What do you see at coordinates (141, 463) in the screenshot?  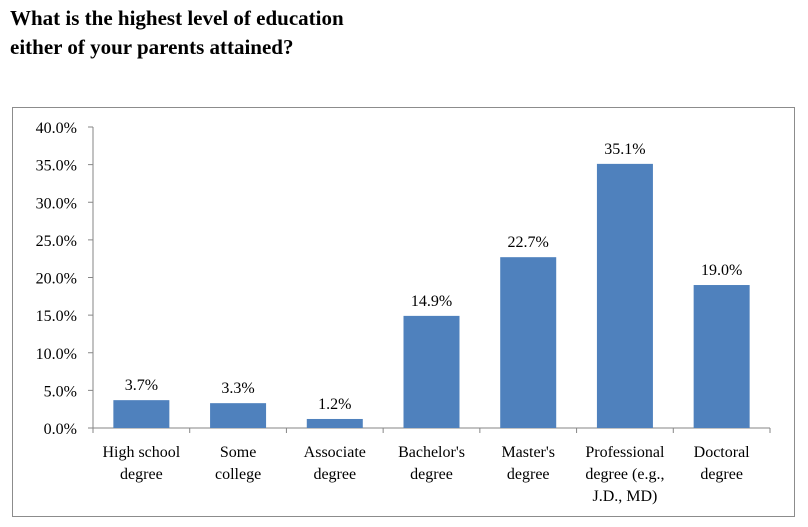 I see `x-tick-label: High school degree` at bounding box center [141, 463].